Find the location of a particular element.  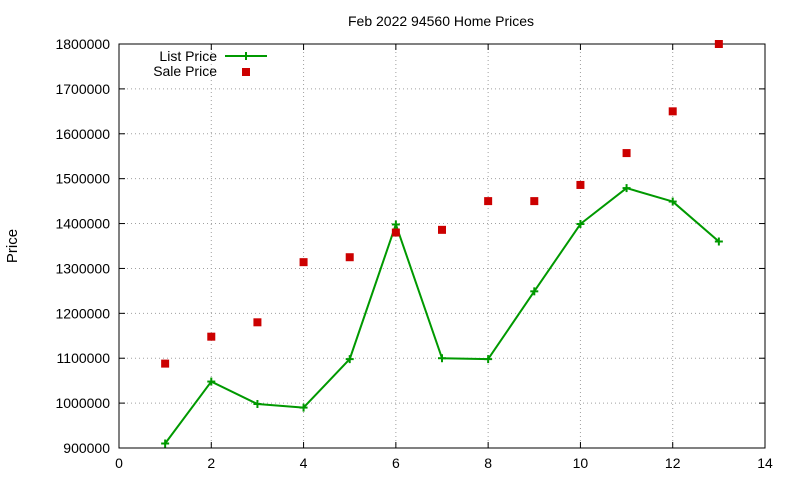

x-tick-label: 8 is located at coordinates (488, 463).